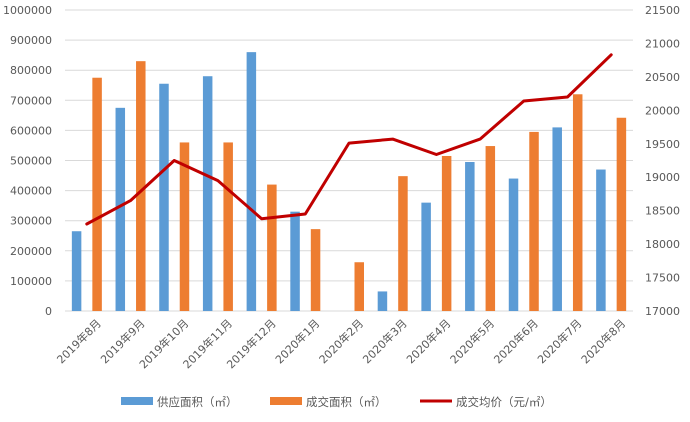  I want to click on legend-label-supply: 供应面积（㎡）, so click(197, 402).